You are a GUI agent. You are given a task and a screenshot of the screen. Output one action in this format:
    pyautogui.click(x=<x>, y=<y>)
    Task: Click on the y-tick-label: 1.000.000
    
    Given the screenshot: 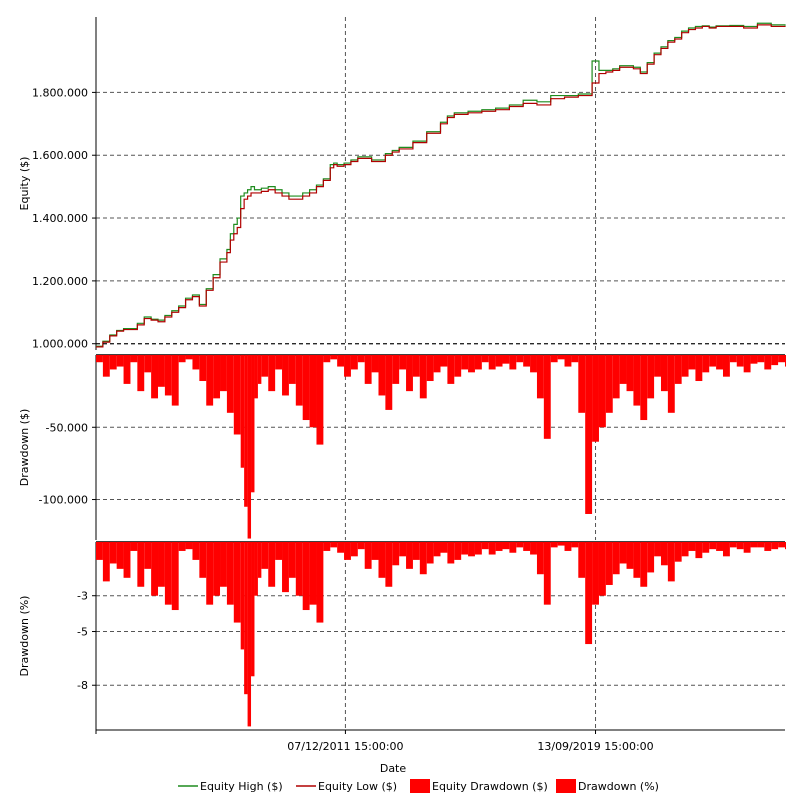 What is the action you would take?
    pyautogui.click(x=60, y=344)
    